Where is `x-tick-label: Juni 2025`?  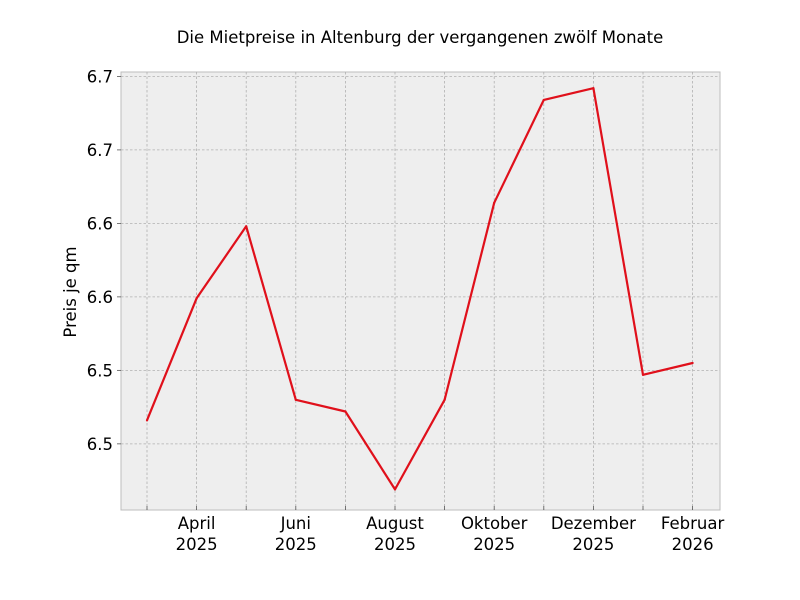 x-tick-label: Juni 2025 is located at coordinates (296, 534).